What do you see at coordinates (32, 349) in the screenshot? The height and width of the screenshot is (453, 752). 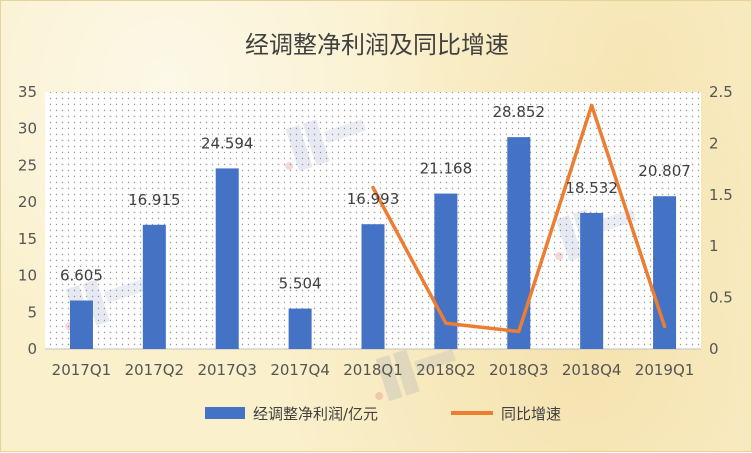 I see `y-left-tick-label: 0` at bounding box center [32, 349].